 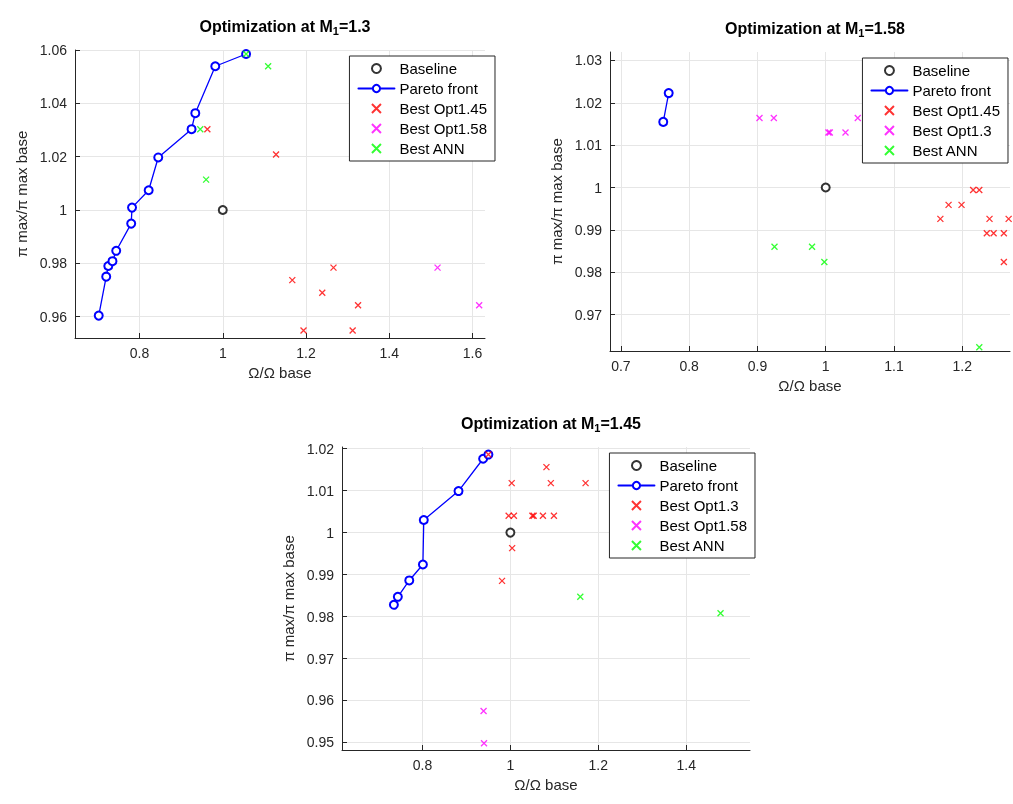 What do you see at coordinates (320, 742) in the screenshot?
I see `y-tick-label: 0.95` at bounding box center [320, 742].